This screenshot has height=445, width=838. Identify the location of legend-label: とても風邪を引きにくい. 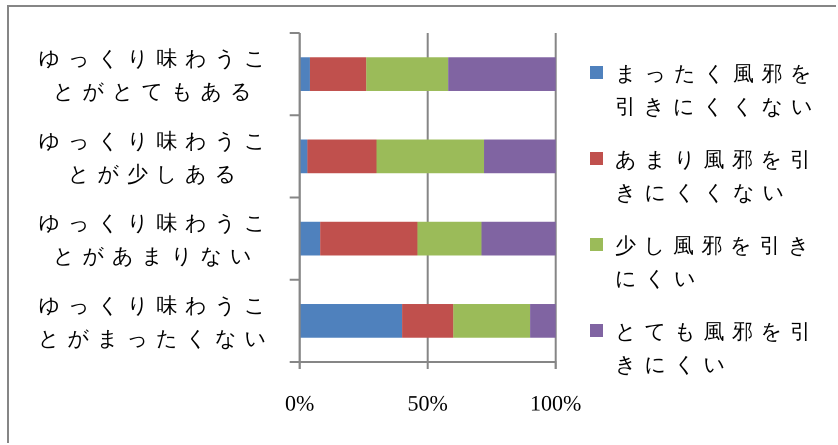
(716, 348).